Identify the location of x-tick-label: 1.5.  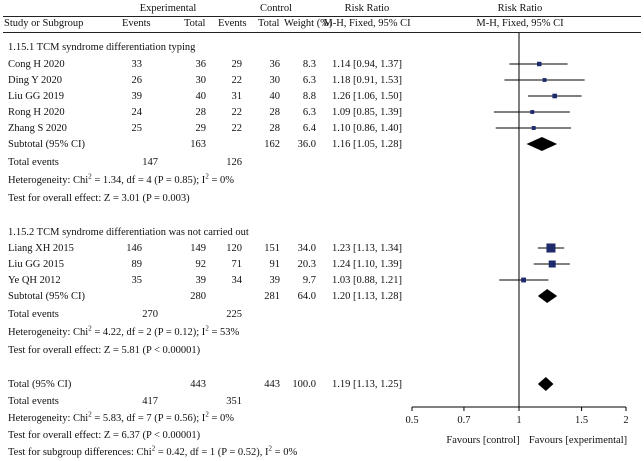
(581, 420).